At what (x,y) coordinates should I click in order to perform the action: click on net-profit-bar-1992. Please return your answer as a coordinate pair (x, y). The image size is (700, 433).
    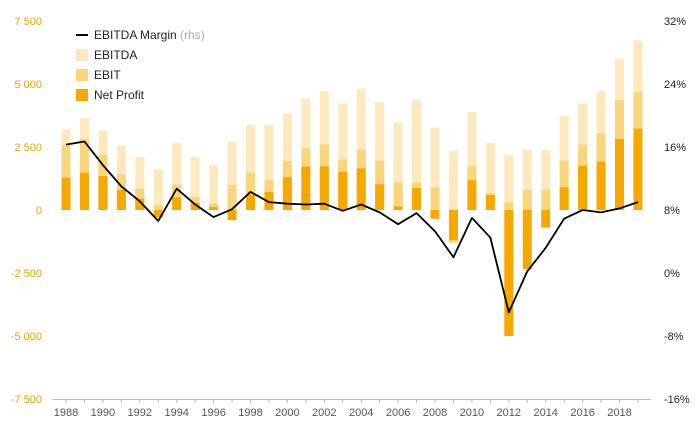
    Looking at the image, I should click on (140, 204).